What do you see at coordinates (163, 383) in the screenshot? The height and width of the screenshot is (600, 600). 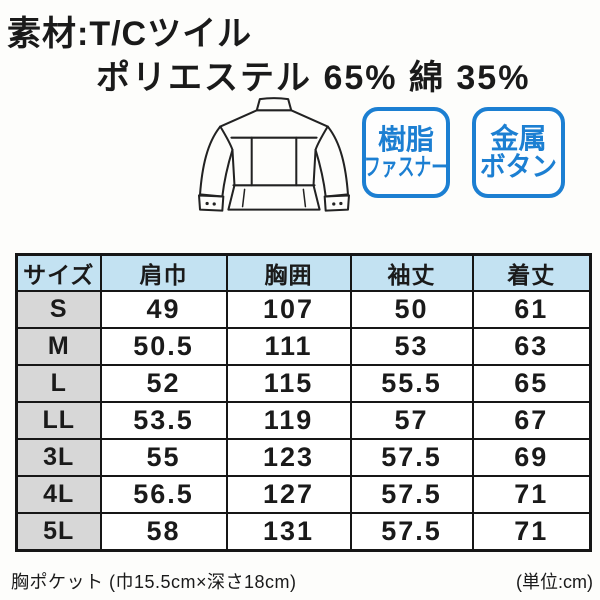 I see `table-cell: 52` at bounding box center [163, 383].